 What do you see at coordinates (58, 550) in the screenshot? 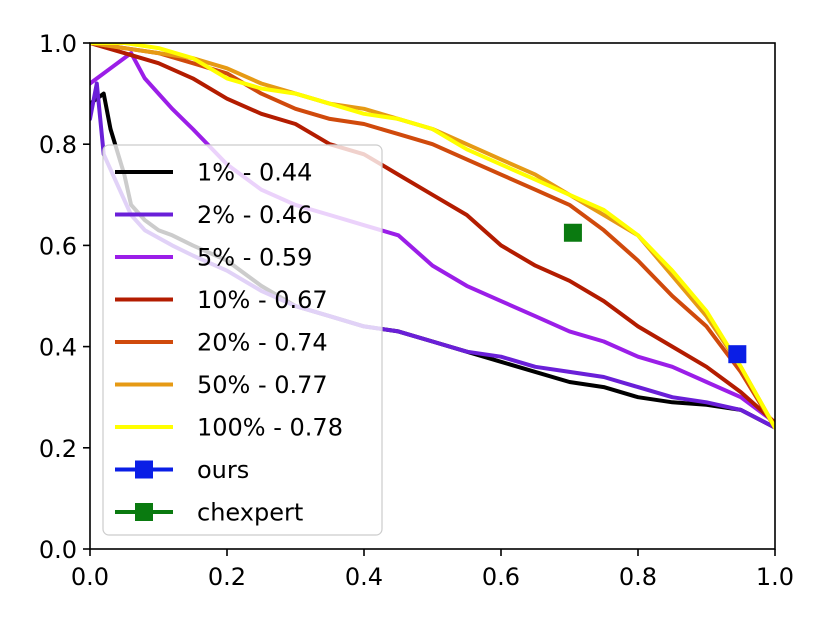
I see `y-tick-label: 0.0` at bounding box center [58, 550].